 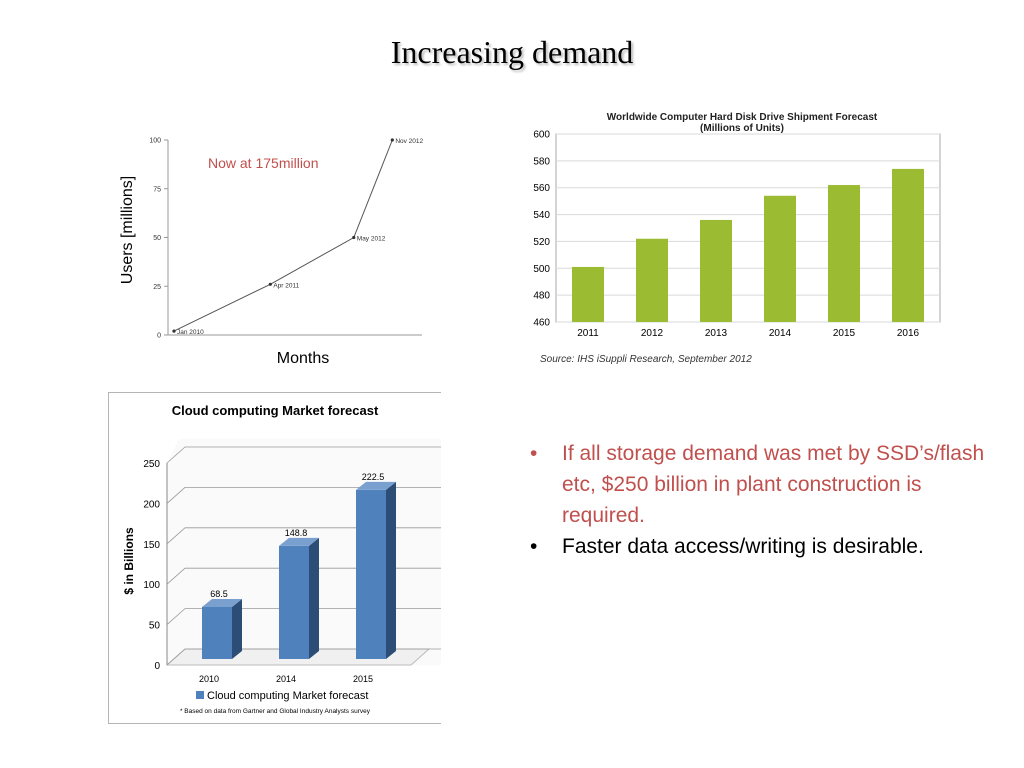 I want to click on bullet-text: Faster data access/writing is desirable., so click(x=743, y=546).